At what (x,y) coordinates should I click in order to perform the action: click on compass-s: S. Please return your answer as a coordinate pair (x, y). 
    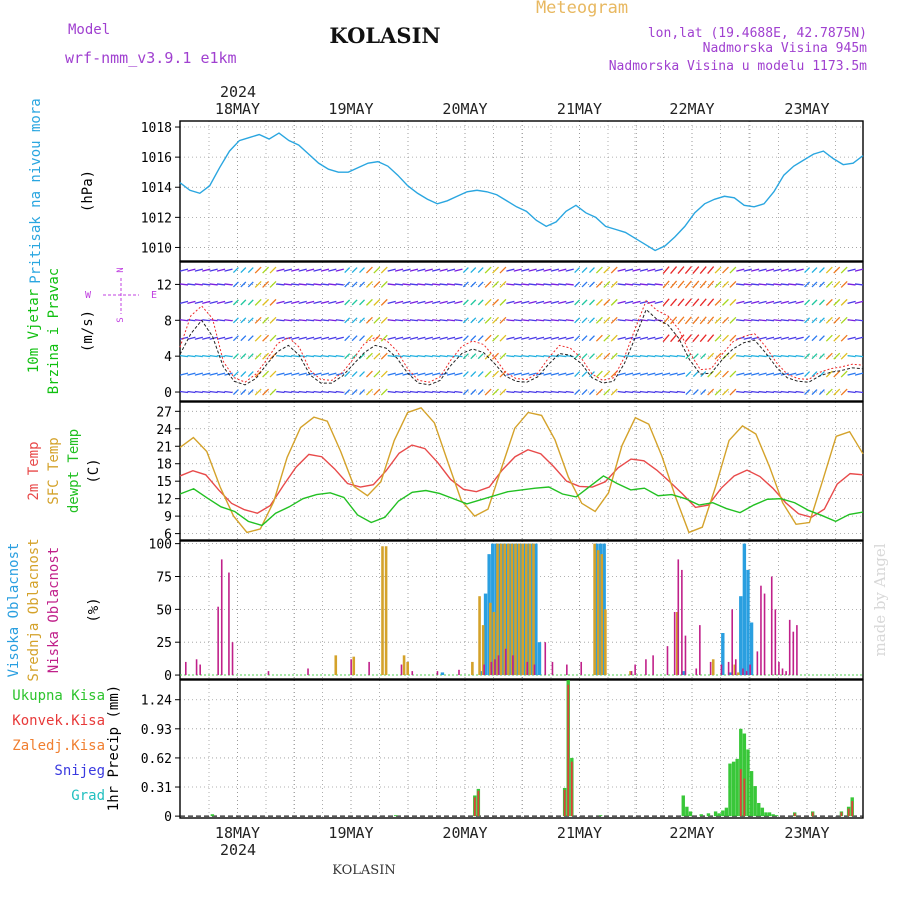
    Looking at the image, I should click on (121, 319).